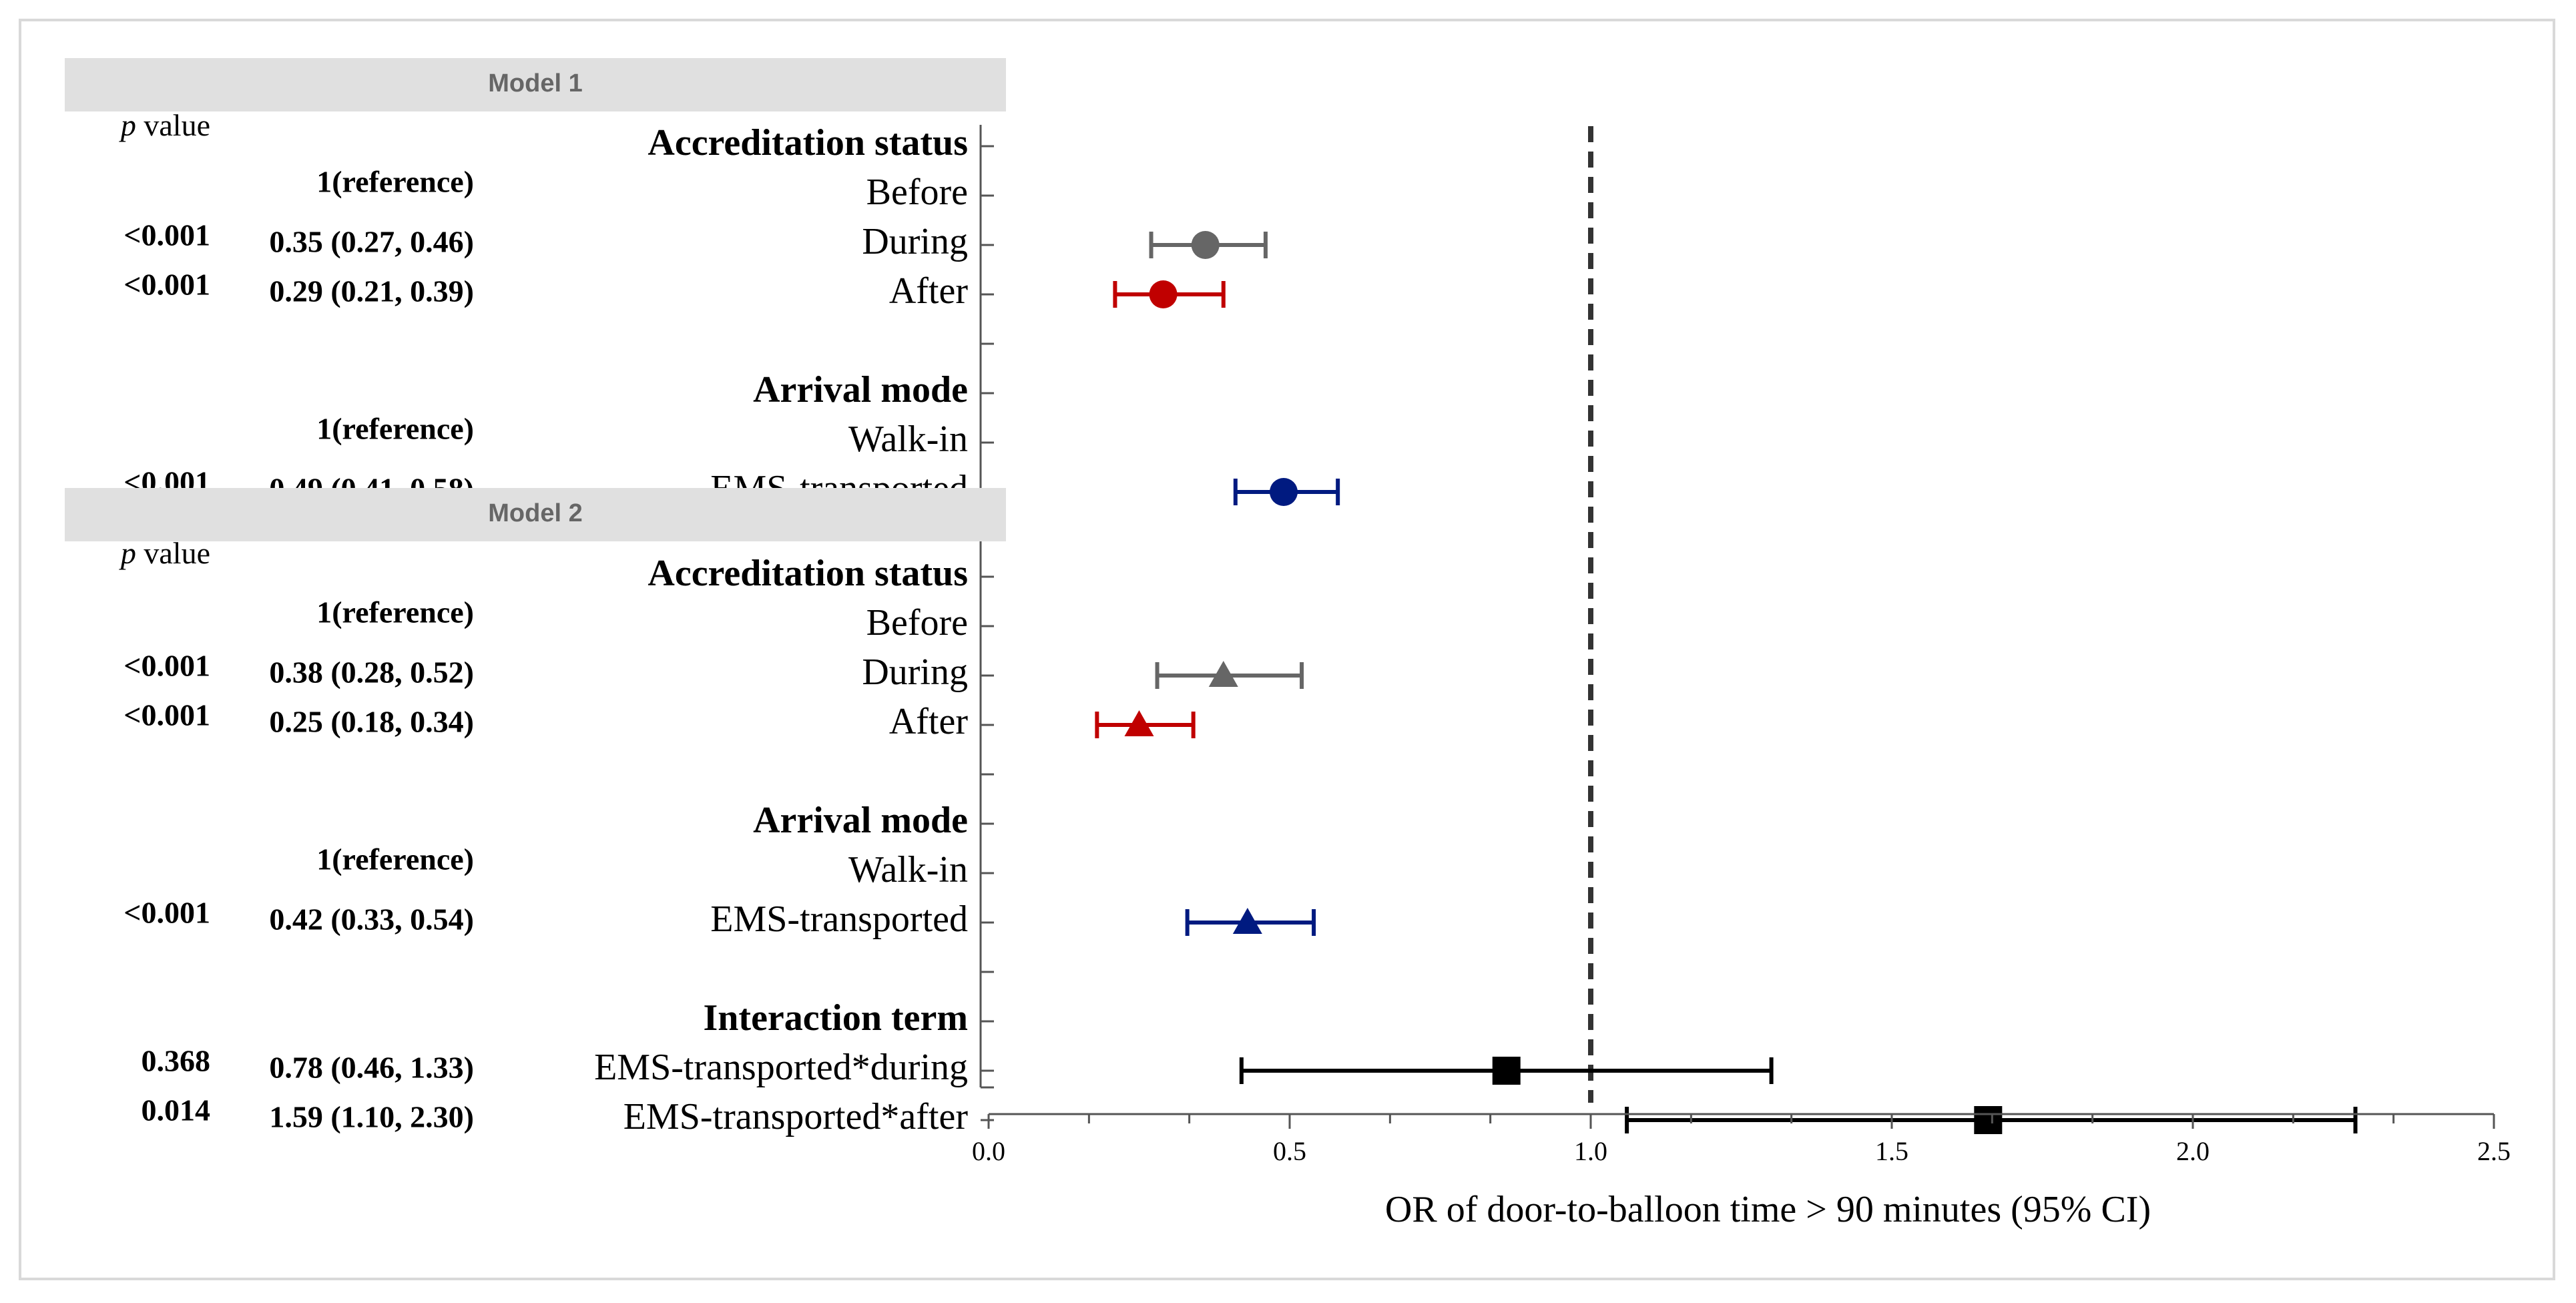  What do you see at coordinates (2193, 1151) in the screenshot?
I see `x-tick-label: 2.0` at bounding box center [2193, 1151].